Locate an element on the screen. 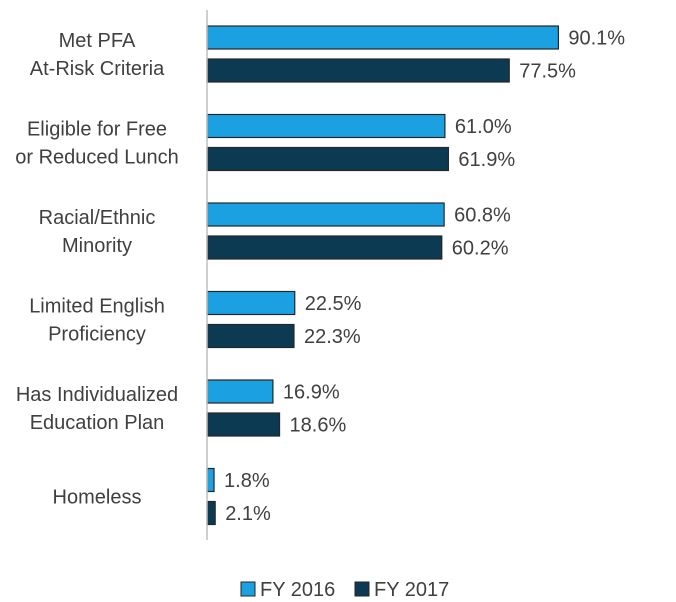 This screenshot has width=676, height=602. legend-label-fy2016: FY 2016 is located at coordinates (297, 590).